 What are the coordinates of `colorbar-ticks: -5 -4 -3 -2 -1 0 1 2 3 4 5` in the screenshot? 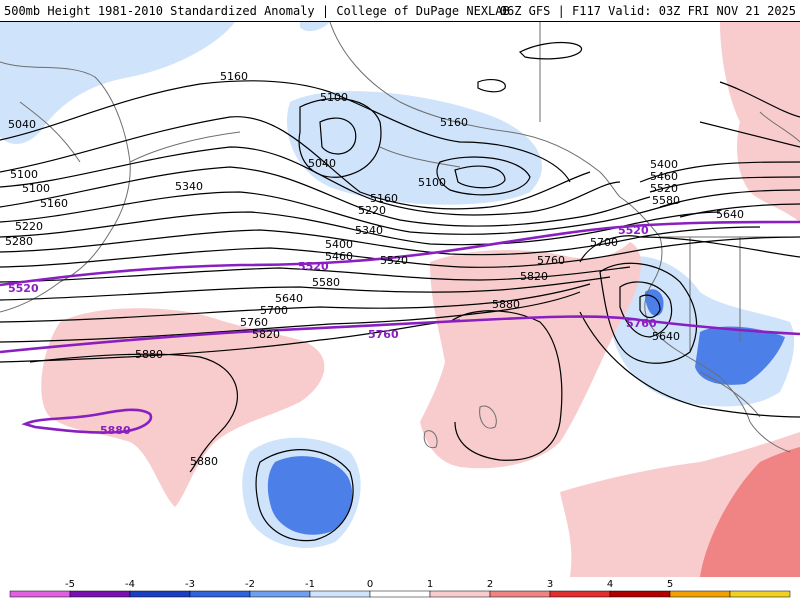 It's located at (369, 584).